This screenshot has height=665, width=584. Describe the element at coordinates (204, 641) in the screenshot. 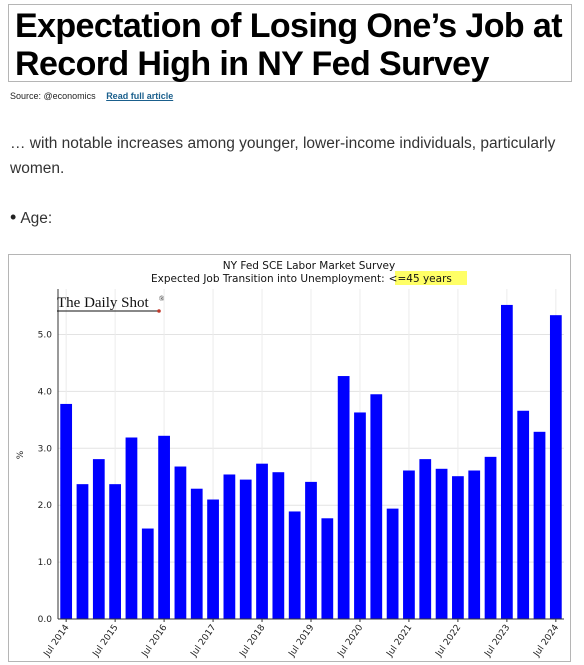

I see `x-tick-label: Jul 2017` at that location.